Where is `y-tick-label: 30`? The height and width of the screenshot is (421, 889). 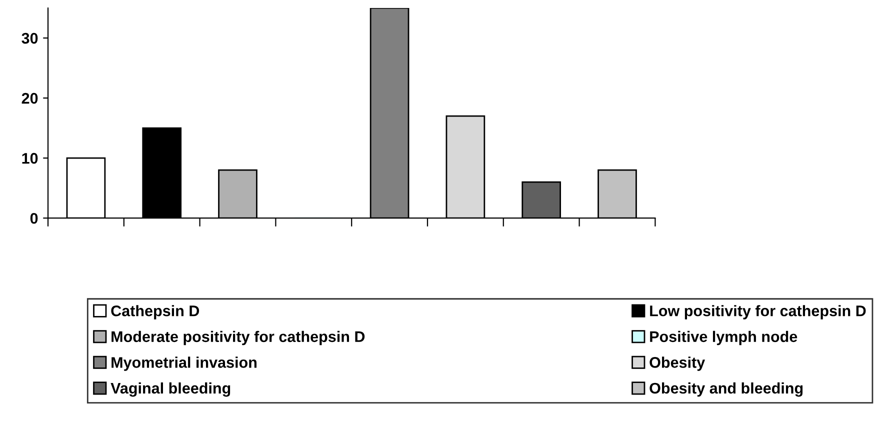 y-tick-label: 30 is located at coordinates (30, 38).